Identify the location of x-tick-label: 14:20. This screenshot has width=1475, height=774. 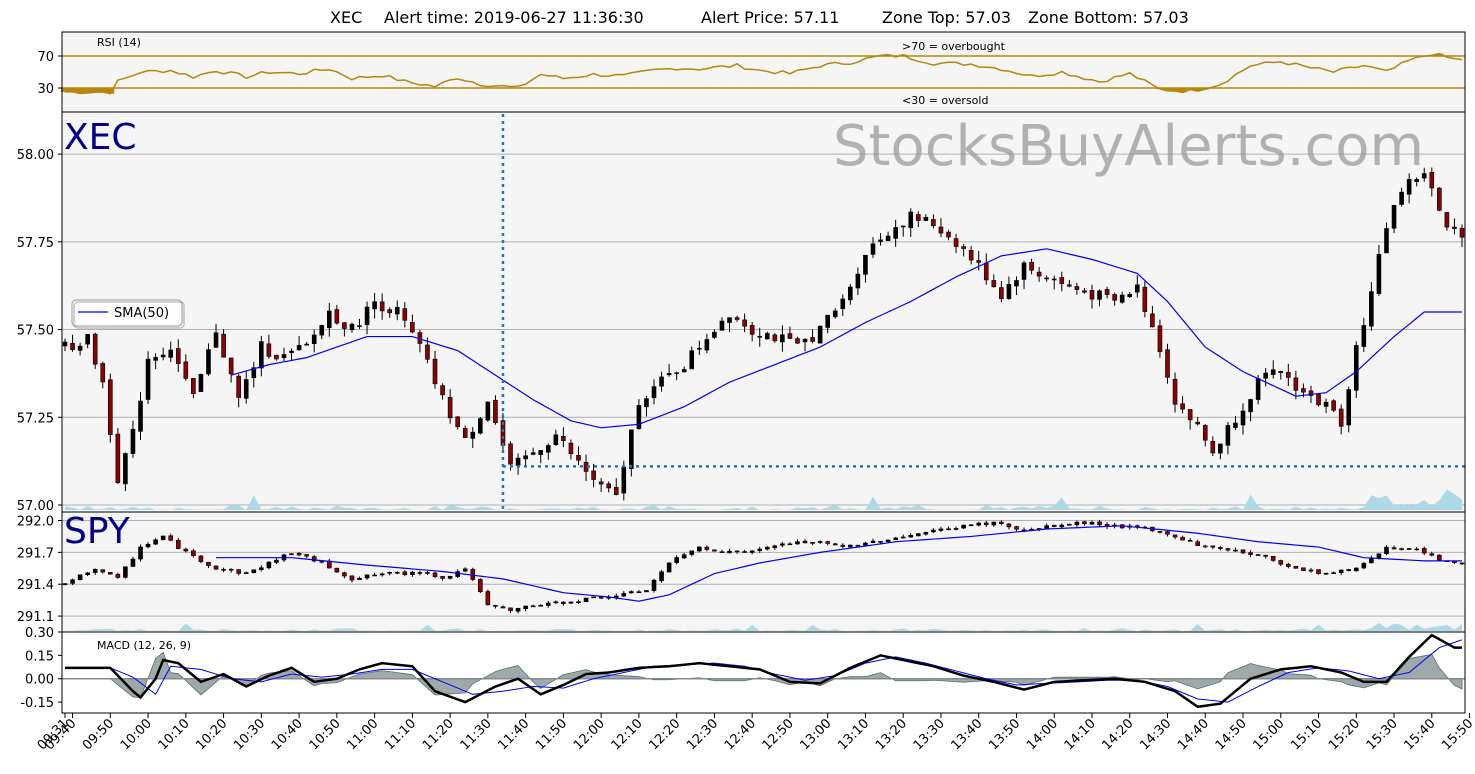
(1117, 734).